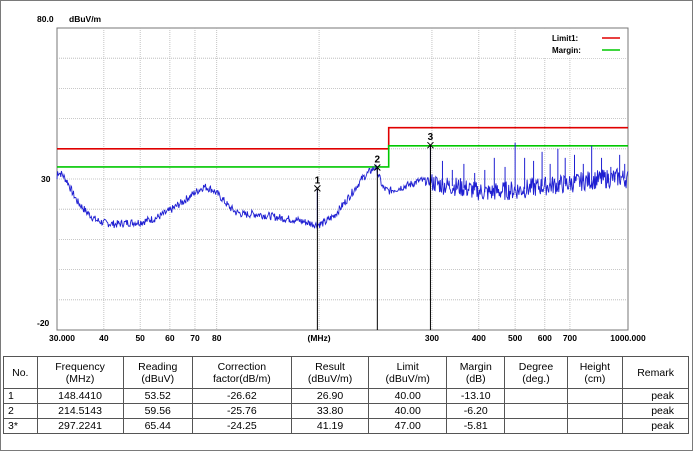 This screenshot has height=451, width=693. I want to click on y-tick-label: -20, so click(43, 323).